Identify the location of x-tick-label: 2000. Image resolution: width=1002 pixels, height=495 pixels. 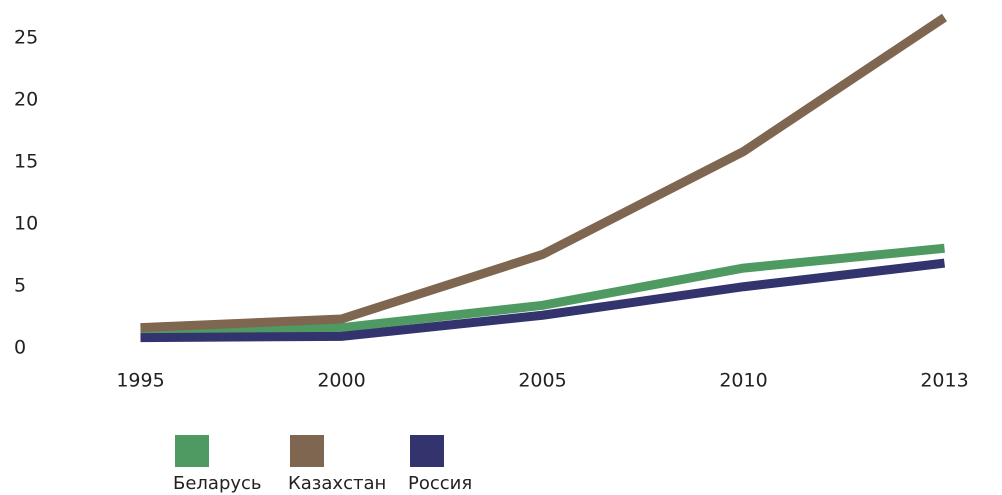
(341, 381).